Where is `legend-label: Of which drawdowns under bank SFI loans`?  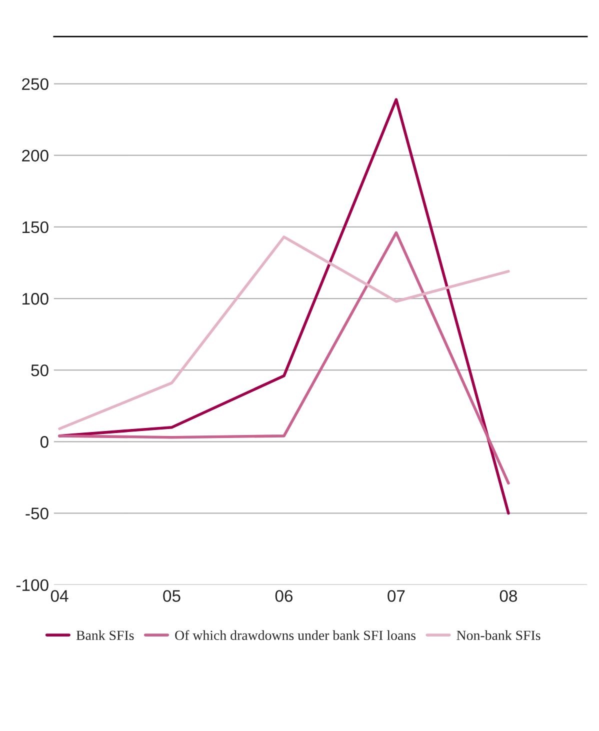
legend-label: Of which drawdowns under bank SFI loans is located at coordinates (295, 635).